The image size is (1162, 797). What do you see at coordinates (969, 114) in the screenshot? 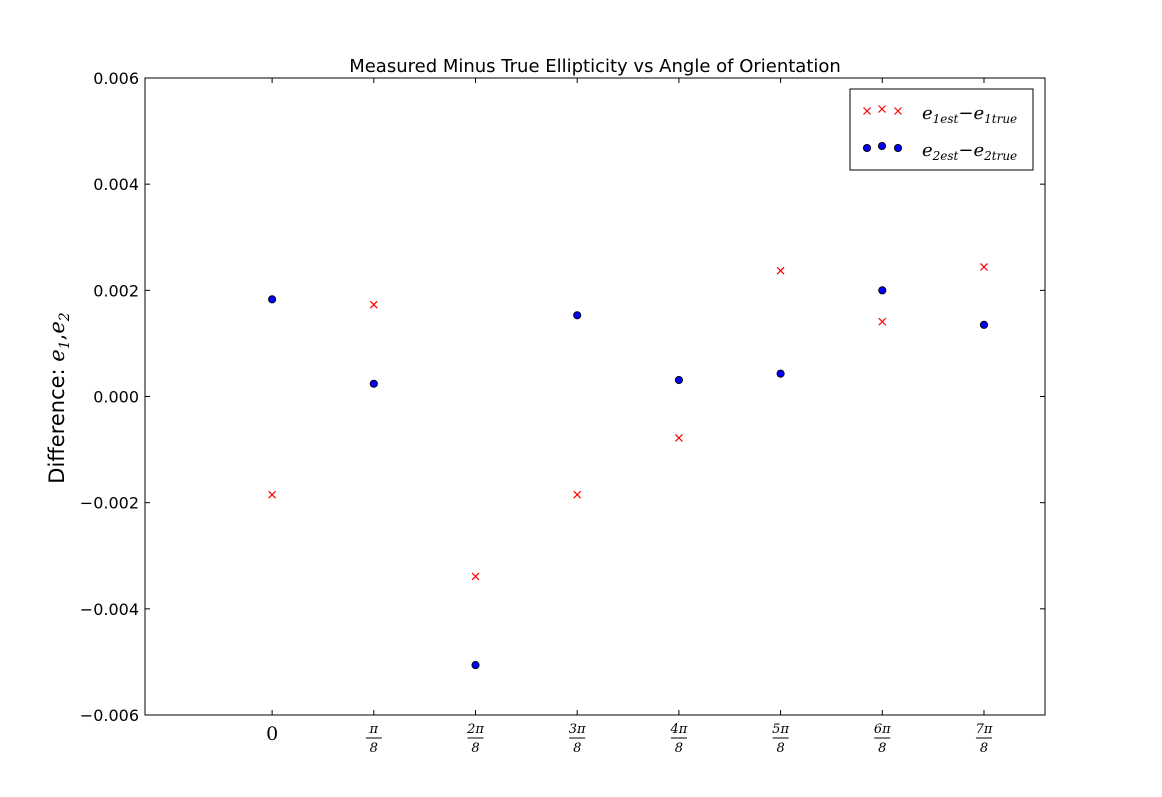
I see `legend-label-e1: e1est−e1true` at bounding box center [969, 114].